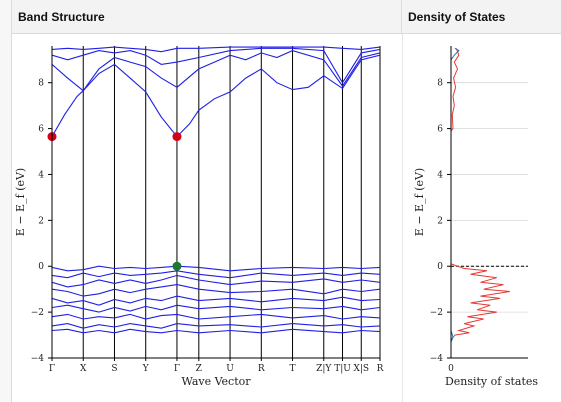 The height and width of the screenshot is (402, 561). What do you see at coordinates (41, 84) in the screenshot?
I see `y-tick-label: 8` at bounding box center [41, 84].